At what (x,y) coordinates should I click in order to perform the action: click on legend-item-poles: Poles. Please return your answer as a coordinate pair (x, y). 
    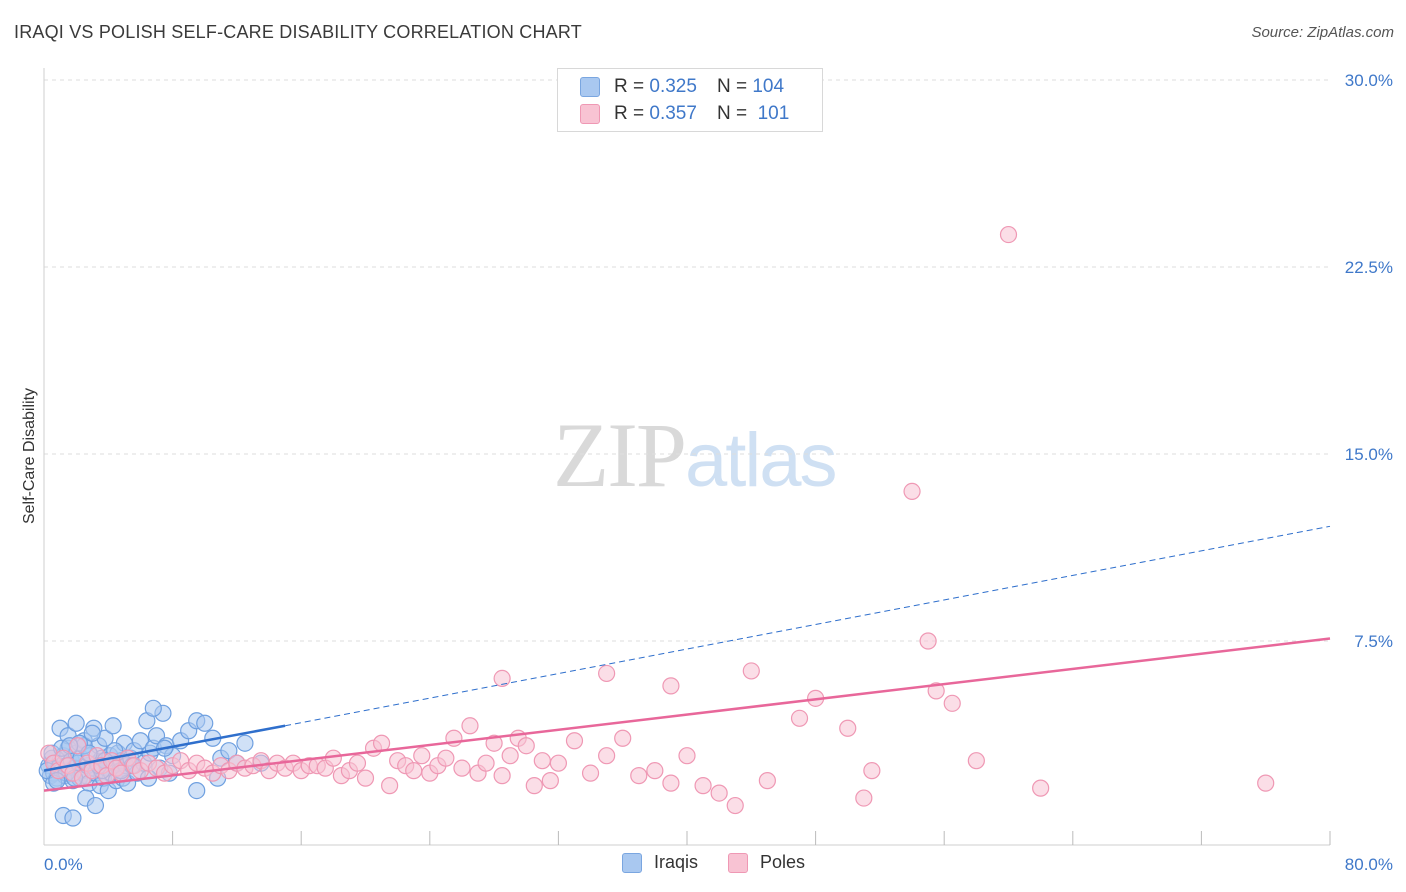
    Looking at the image, I should click on (766, 862).